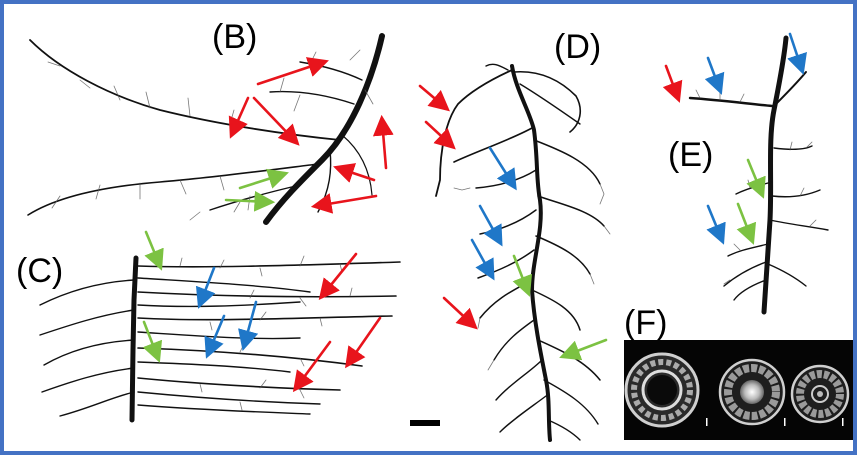 This screenshot has width=857, height=455. What do you see at coordinates (577, 47) in the screenshot?
I see `panel-d-label: (D)` at bounding box center [577, 47].